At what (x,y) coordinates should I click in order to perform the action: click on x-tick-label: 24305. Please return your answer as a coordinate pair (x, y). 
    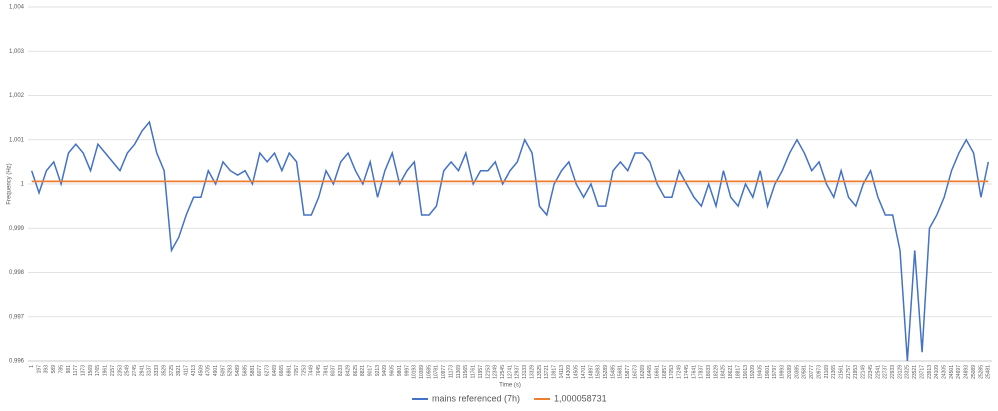
    Looking at the image, I should click on (944, 372).